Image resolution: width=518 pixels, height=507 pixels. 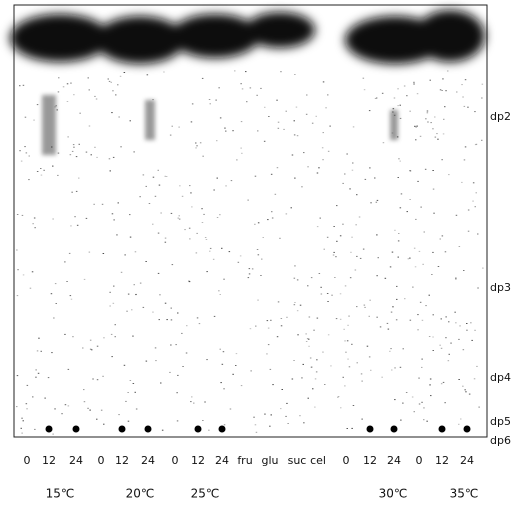 What do you see at coordinates (101, 460) in the screenshot?
I see `lane-label: 0` at bounding box center [101, 460].